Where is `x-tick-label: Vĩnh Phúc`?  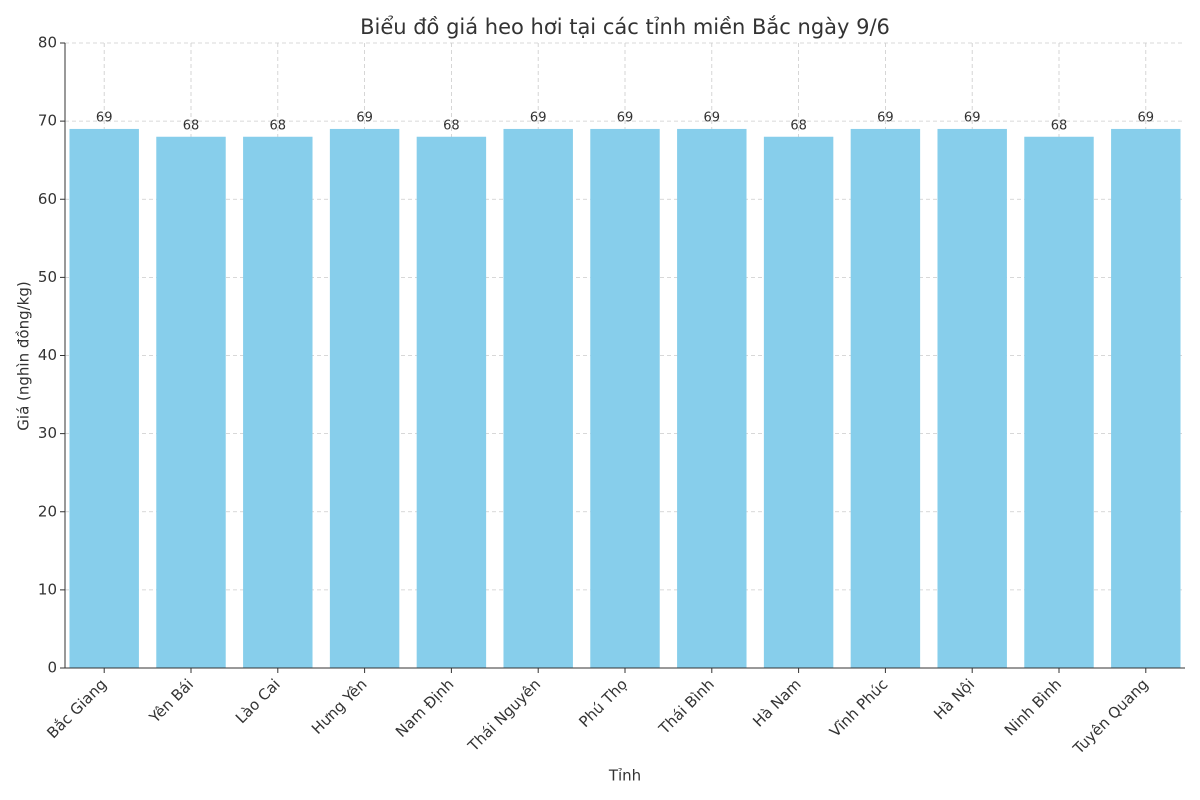
x-tick-label: Vĩnh Phúc is located at coordinates (858, 707).